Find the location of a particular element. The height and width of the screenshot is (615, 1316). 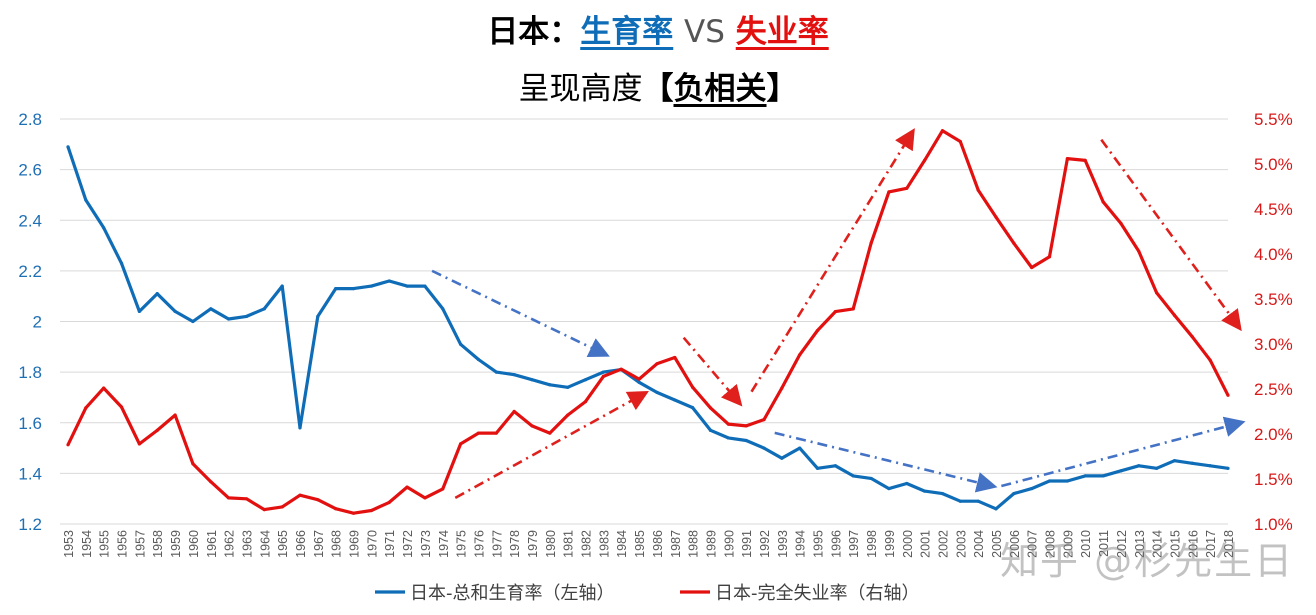

title-unemployment: 失业率 is located at coordinates (782, 32).